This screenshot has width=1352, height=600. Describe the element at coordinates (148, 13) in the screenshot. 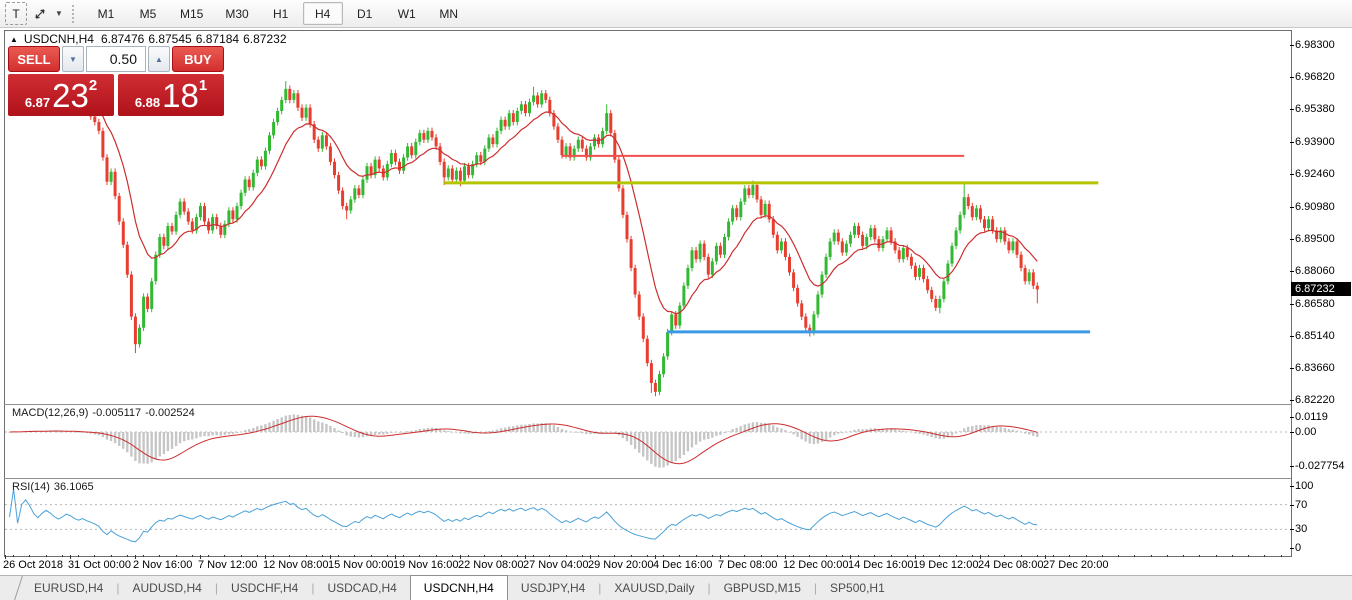

I see `timeframe-button-M5: M5` at that location.